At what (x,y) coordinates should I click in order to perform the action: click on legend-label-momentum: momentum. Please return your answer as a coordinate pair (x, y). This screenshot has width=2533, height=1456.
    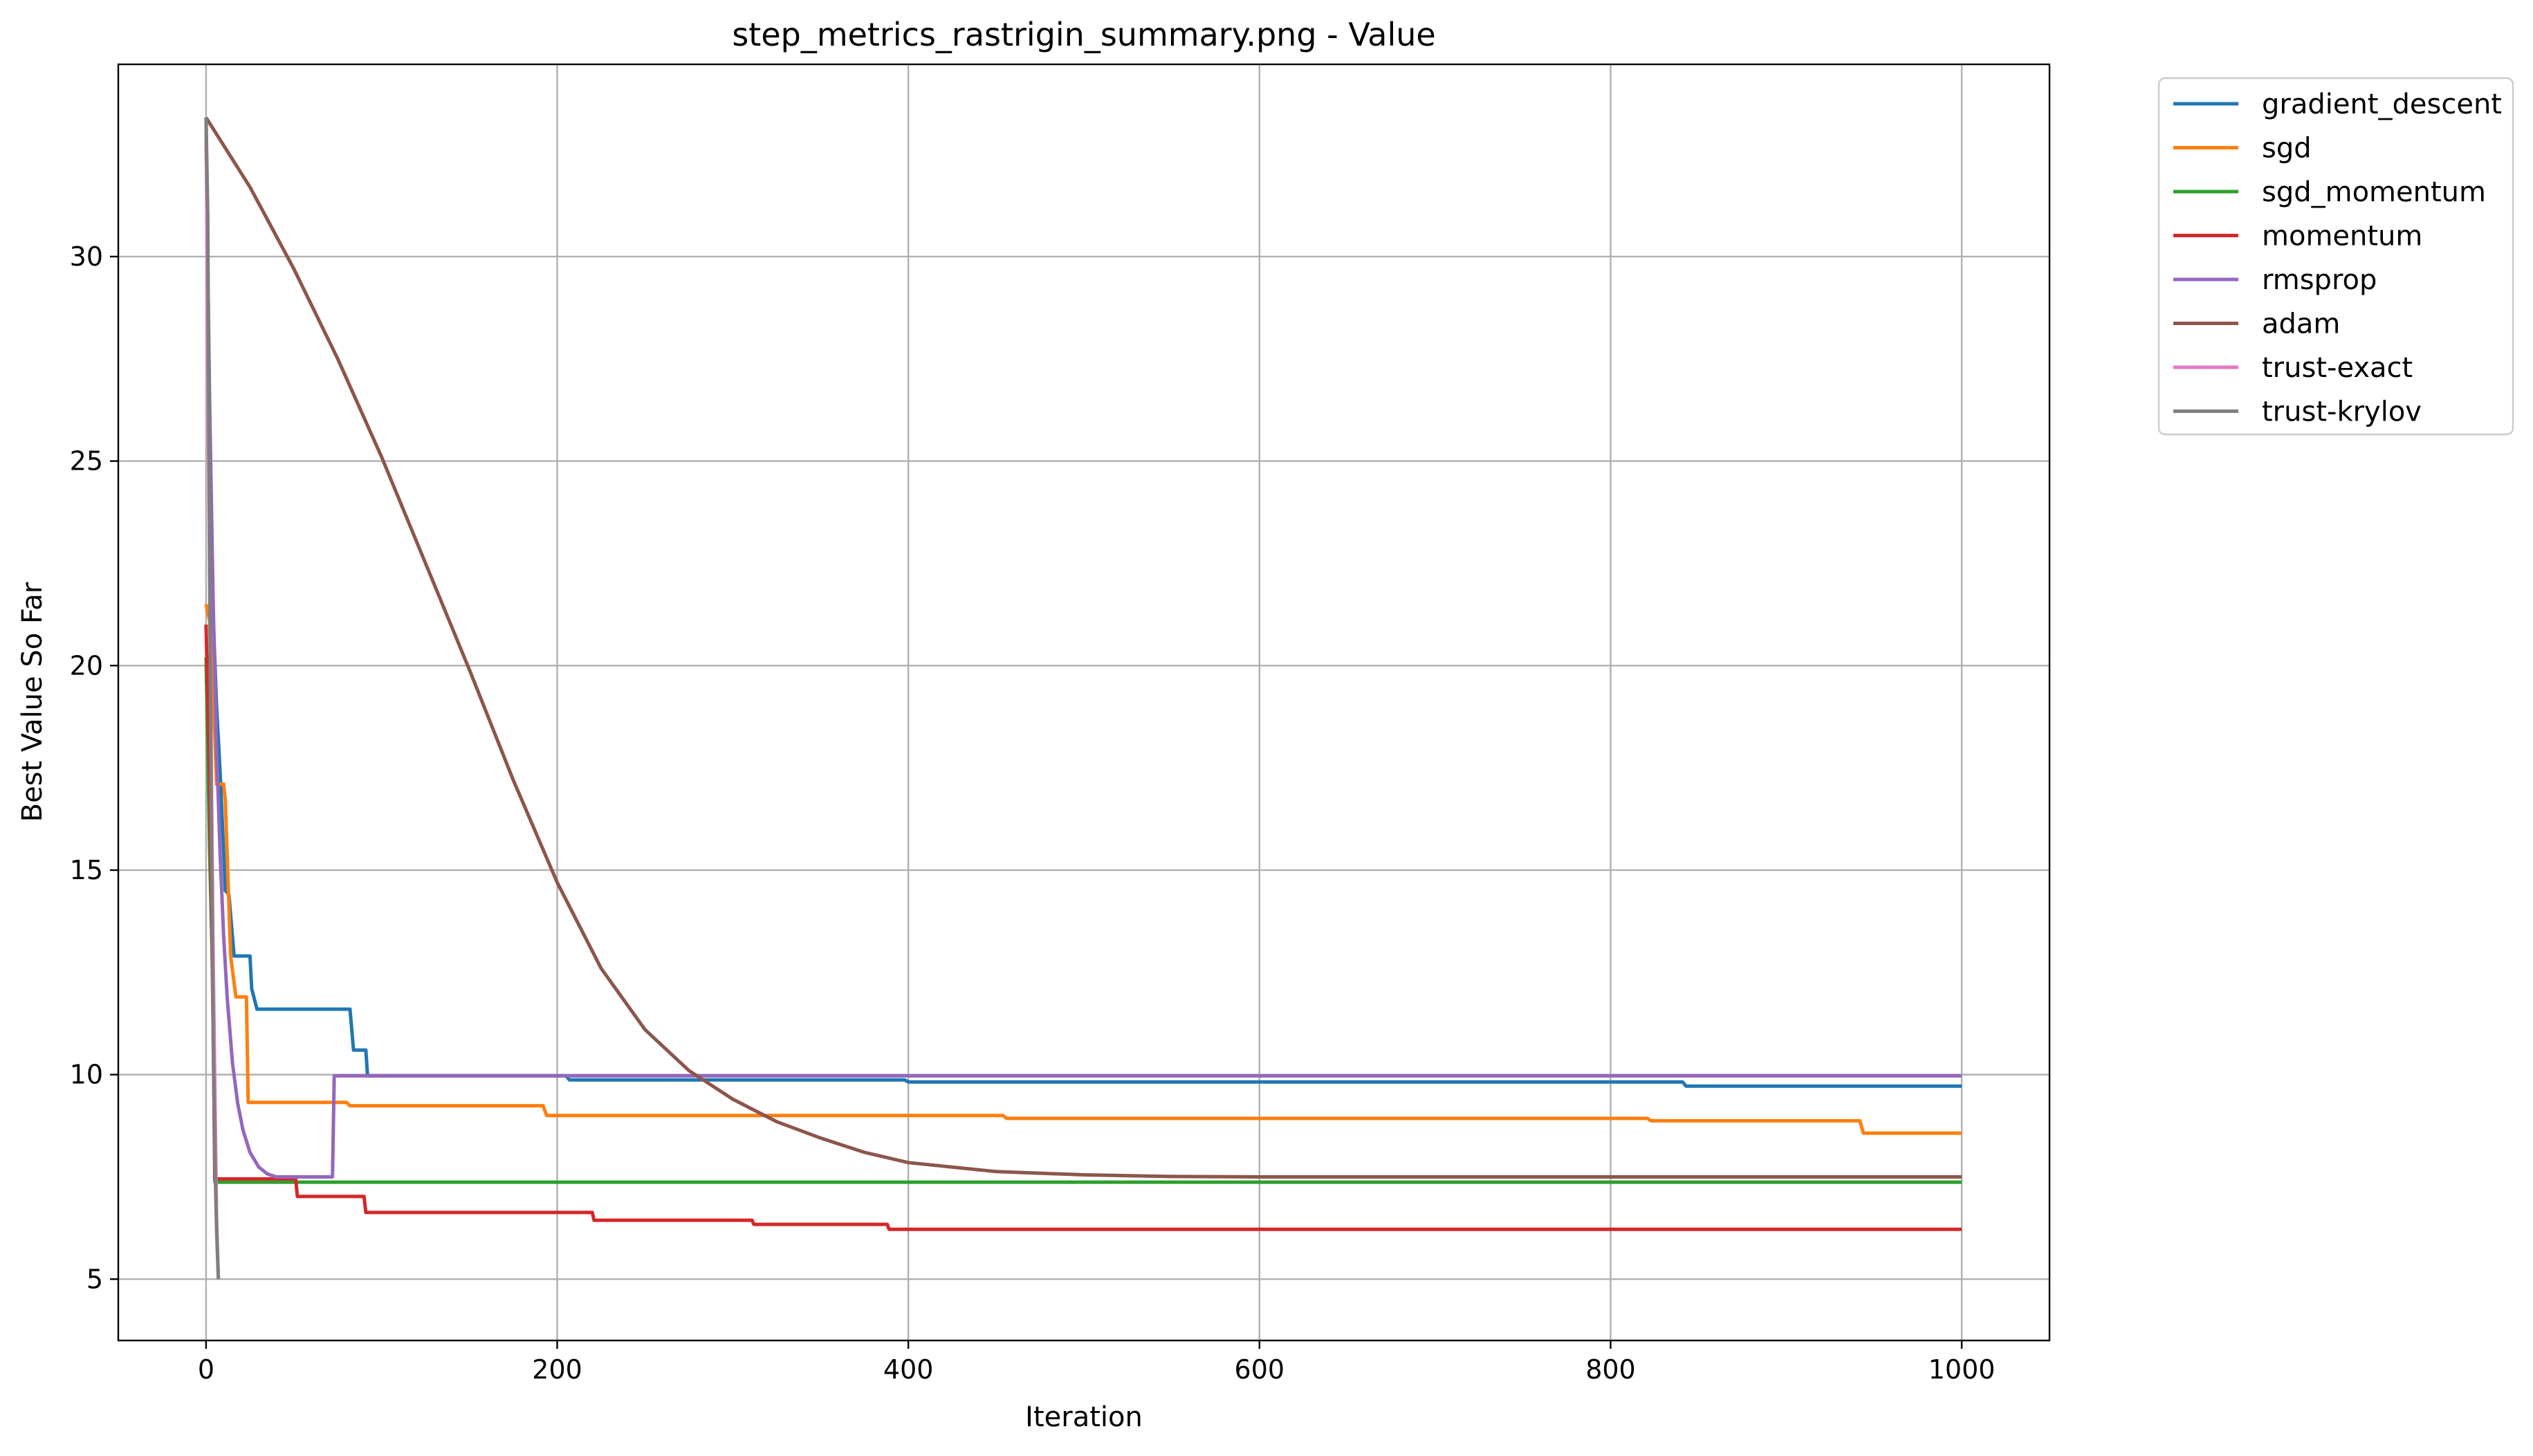
    Looking at the image, I should click on (2342, 236).